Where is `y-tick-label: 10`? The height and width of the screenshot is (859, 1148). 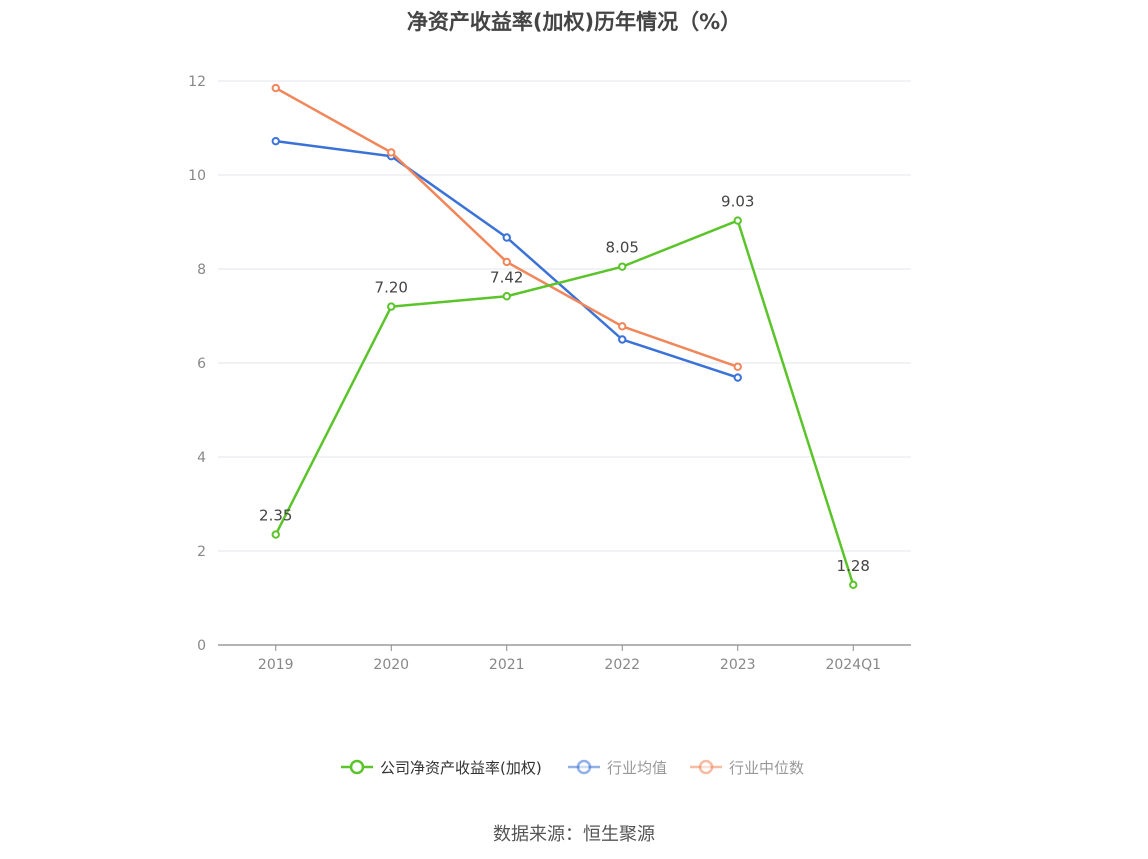
y-tick-label: 10 is located at coordinates (197, 176).